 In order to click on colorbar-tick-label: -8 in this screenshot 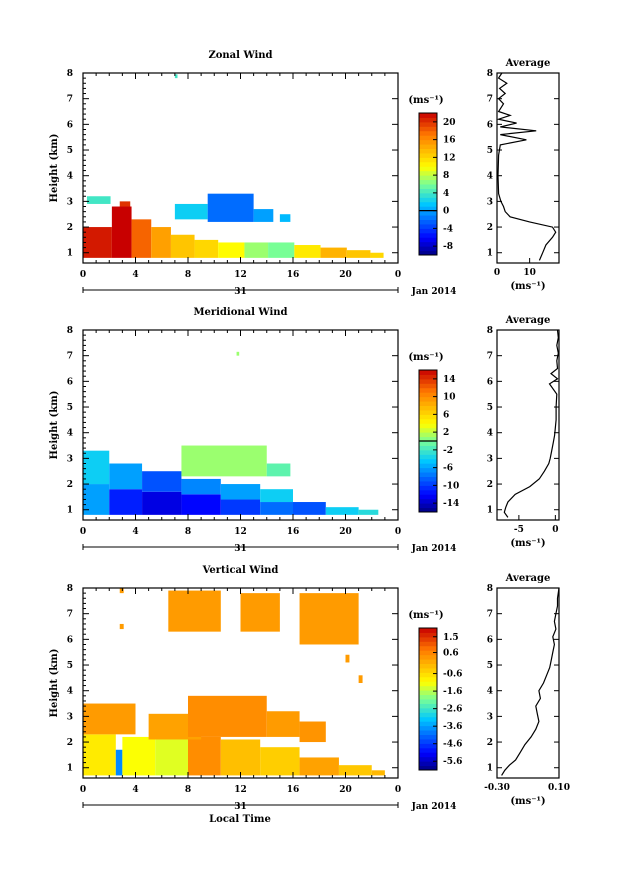, I will do `click(448, 247)`.